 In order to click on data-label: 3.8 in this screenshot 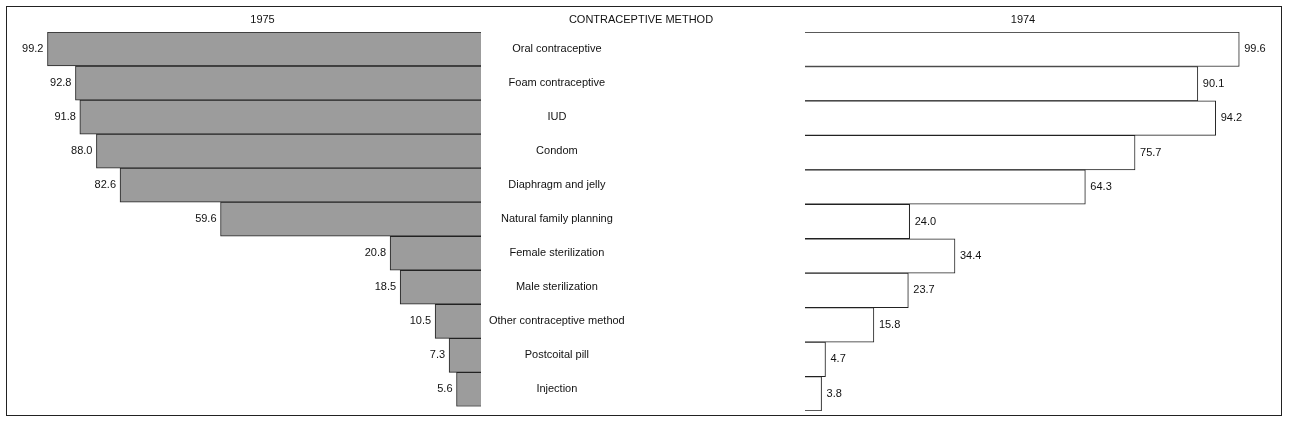, I will do `click(834, 392)`.